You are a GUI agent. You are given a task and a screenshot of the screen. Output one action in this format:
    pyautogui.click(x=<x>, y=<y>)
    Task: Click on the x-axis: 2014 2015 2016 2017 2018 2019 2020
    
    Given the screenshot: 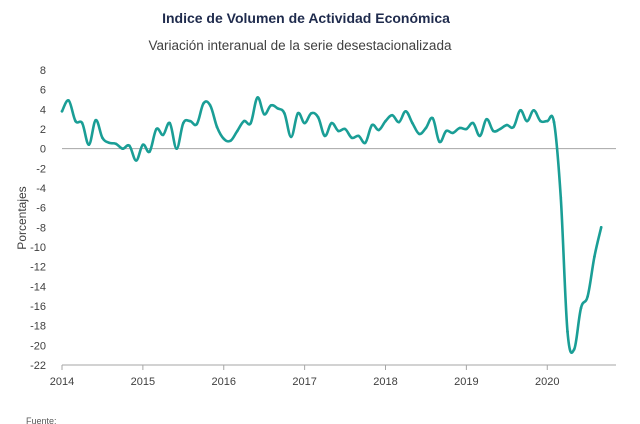 What is the action you would take?
    pyautogui.click(x=304, y=376)
    